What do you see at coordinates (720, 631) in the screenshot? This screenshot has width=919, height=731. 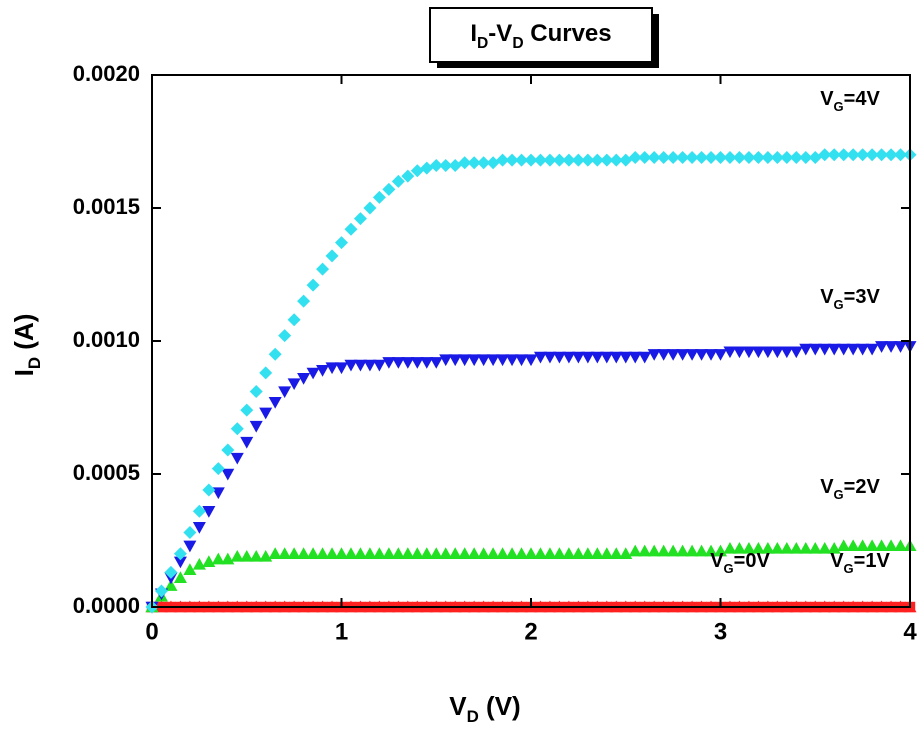 I see `x-tick-label: 3` at bounding box center [720, 631].